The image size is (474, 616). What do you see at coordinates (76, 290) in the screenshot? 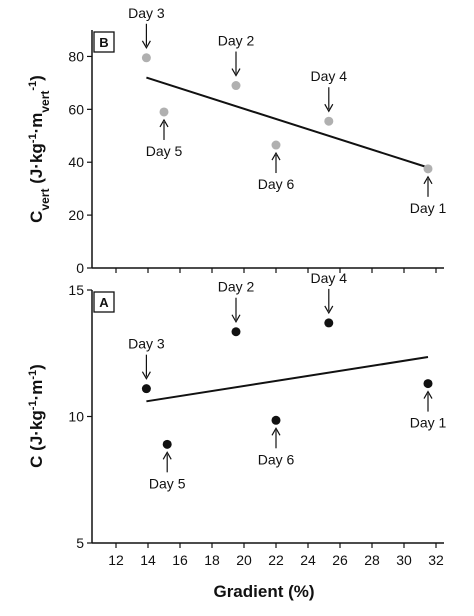
I see `panel-a-y-tick-label: 15` at bounding box center [76, 290].